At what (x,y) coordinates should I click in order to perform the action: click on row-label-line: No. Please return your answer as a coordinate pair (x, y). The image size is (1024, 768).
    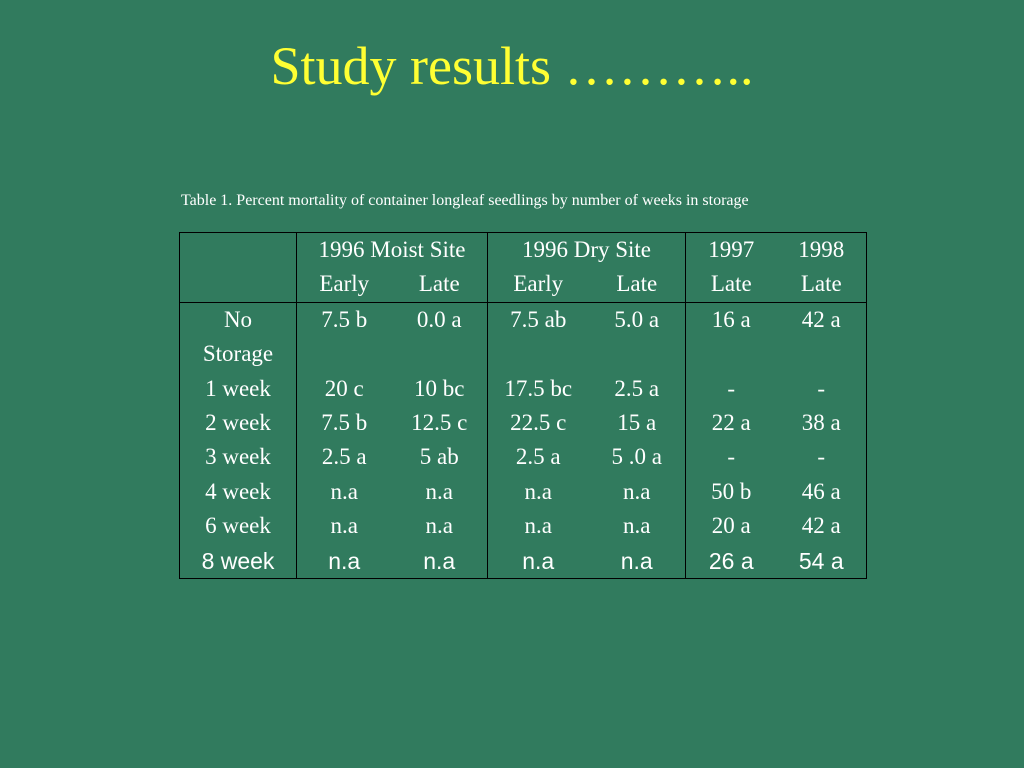
    Looking at the image, I should click on (238, 319).